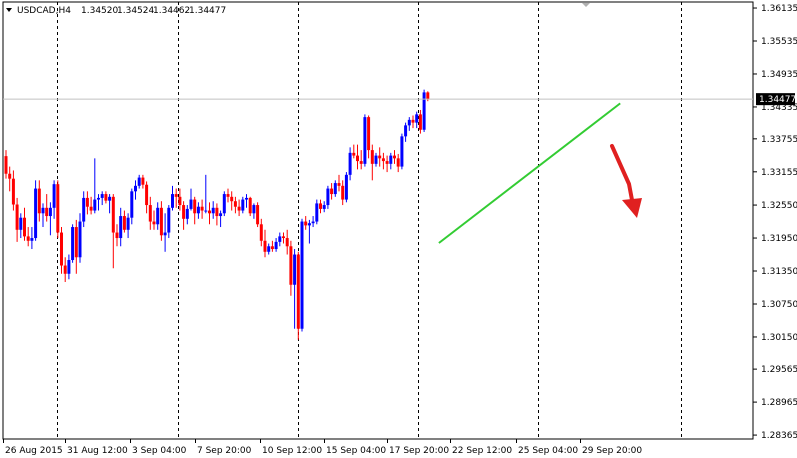 The width and height of the screenshot is (797, 458). What do you see at coordinates (159, 451) in the screenshot?
I see `x-tick-label: 3 Sep 04:00` at bounding box center [159, 451].